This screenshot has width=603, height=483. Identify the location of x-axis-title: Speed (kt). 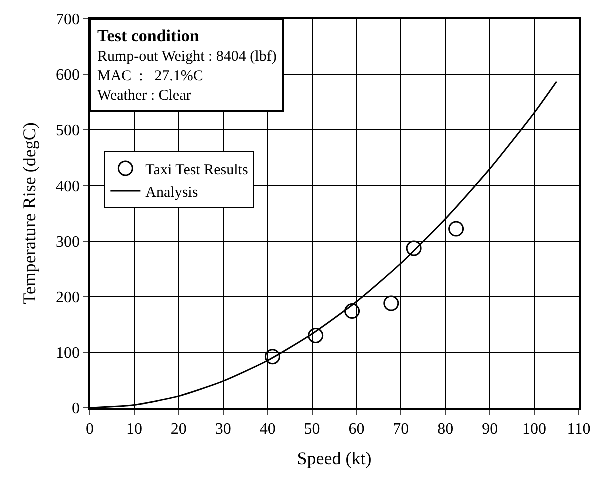
(334, 458).